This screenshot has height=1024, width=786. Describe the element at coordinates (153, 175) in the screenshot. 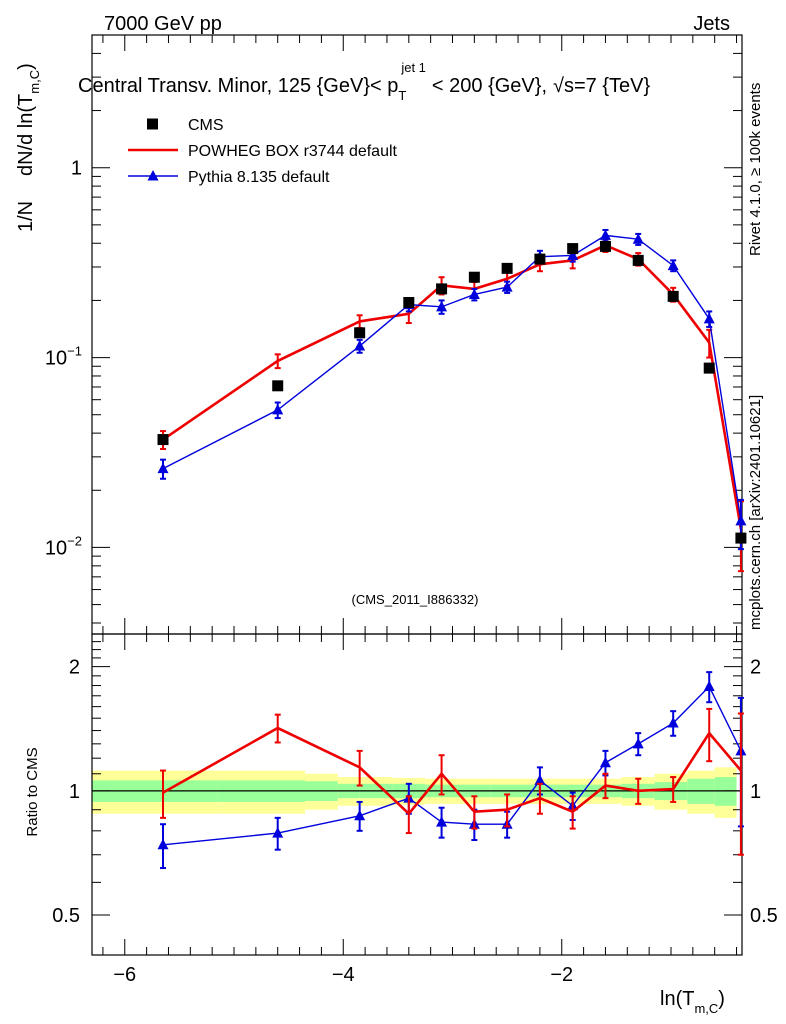

I see `legend-pythia-marker` at that location.